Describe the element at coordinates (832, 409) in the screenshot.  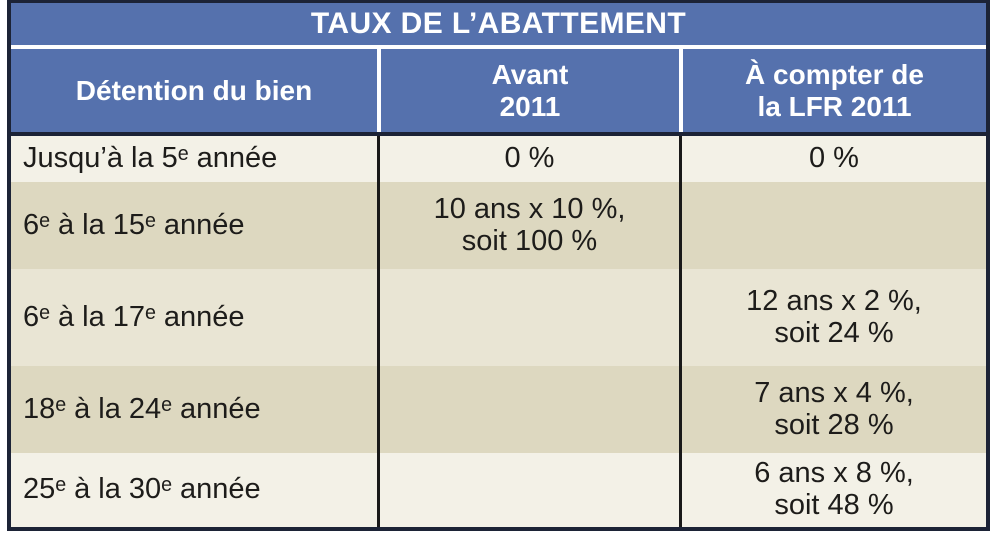
I see `cell-lfr-2011: 7 ans x 4 %, soit 28 %` at that location.